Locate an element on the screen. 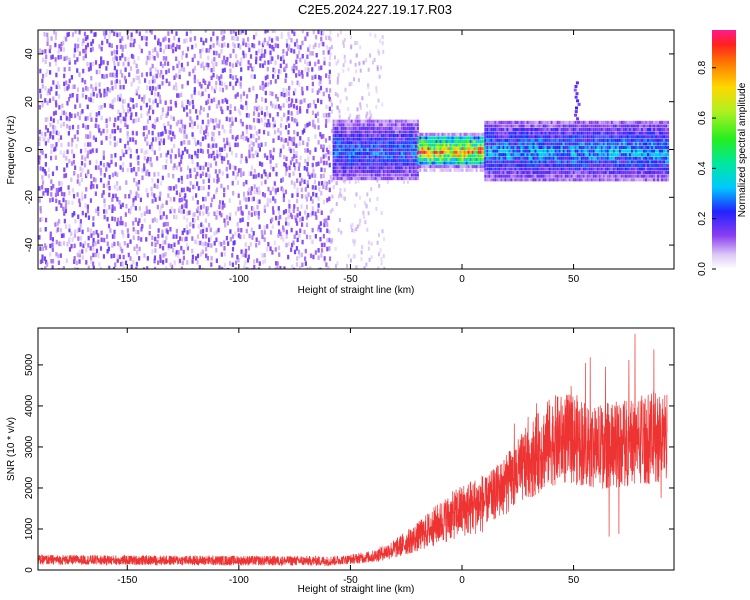  spectrogram-x-axis-label: Height of straight line (km) is located at coordinates (356, 290).